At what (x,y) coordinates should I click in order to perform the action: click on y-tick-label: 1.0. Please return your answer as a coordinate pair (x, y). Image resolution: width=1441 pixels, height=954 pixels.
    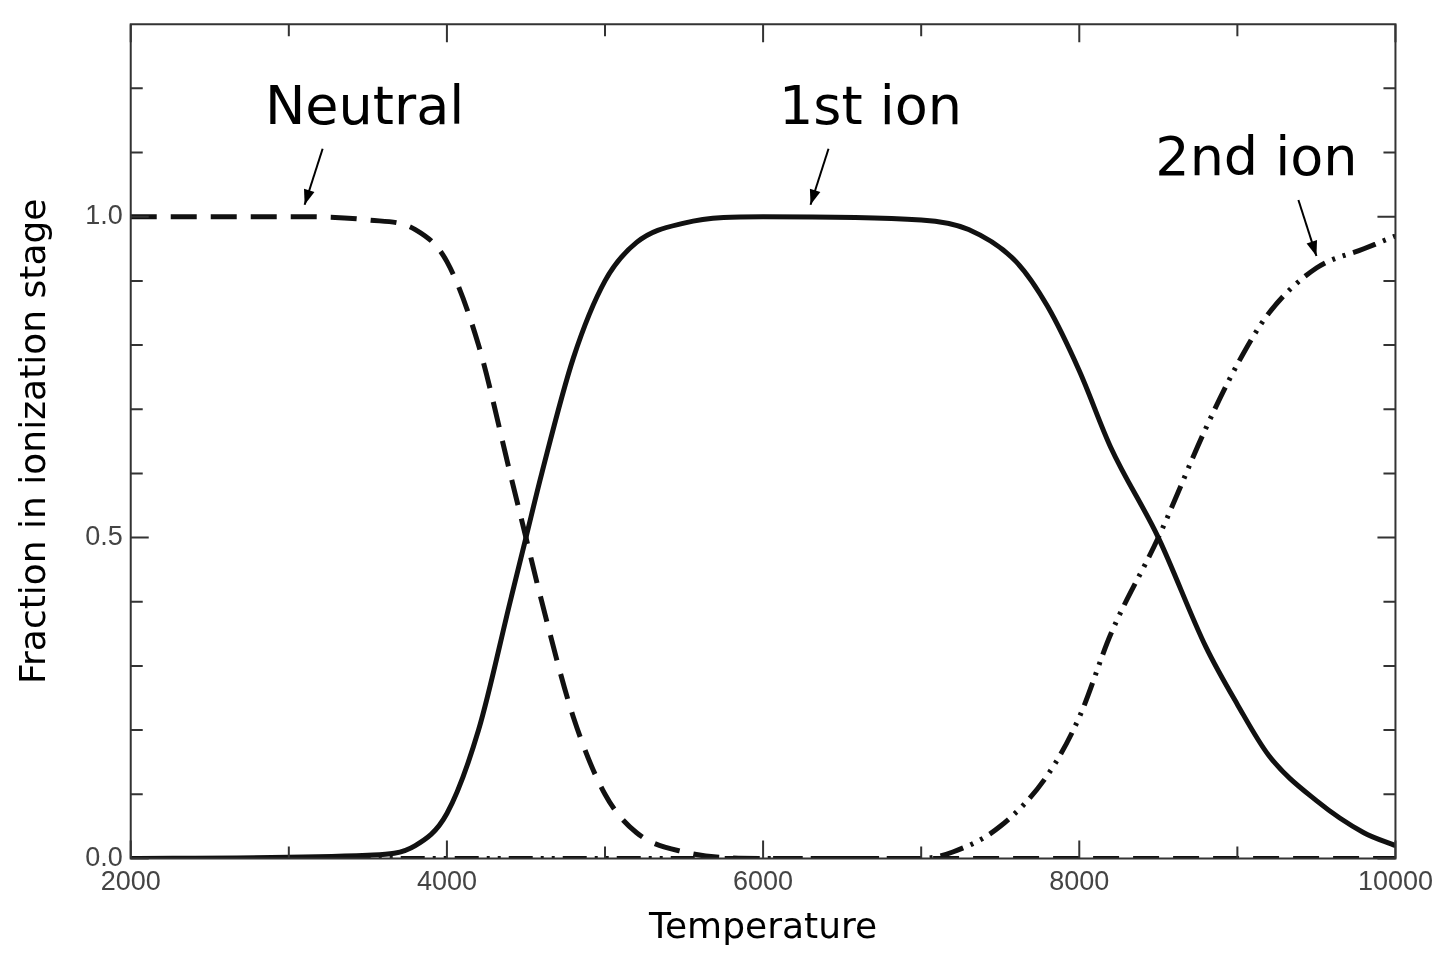
    Looking at the image, I should click on (104, 215).